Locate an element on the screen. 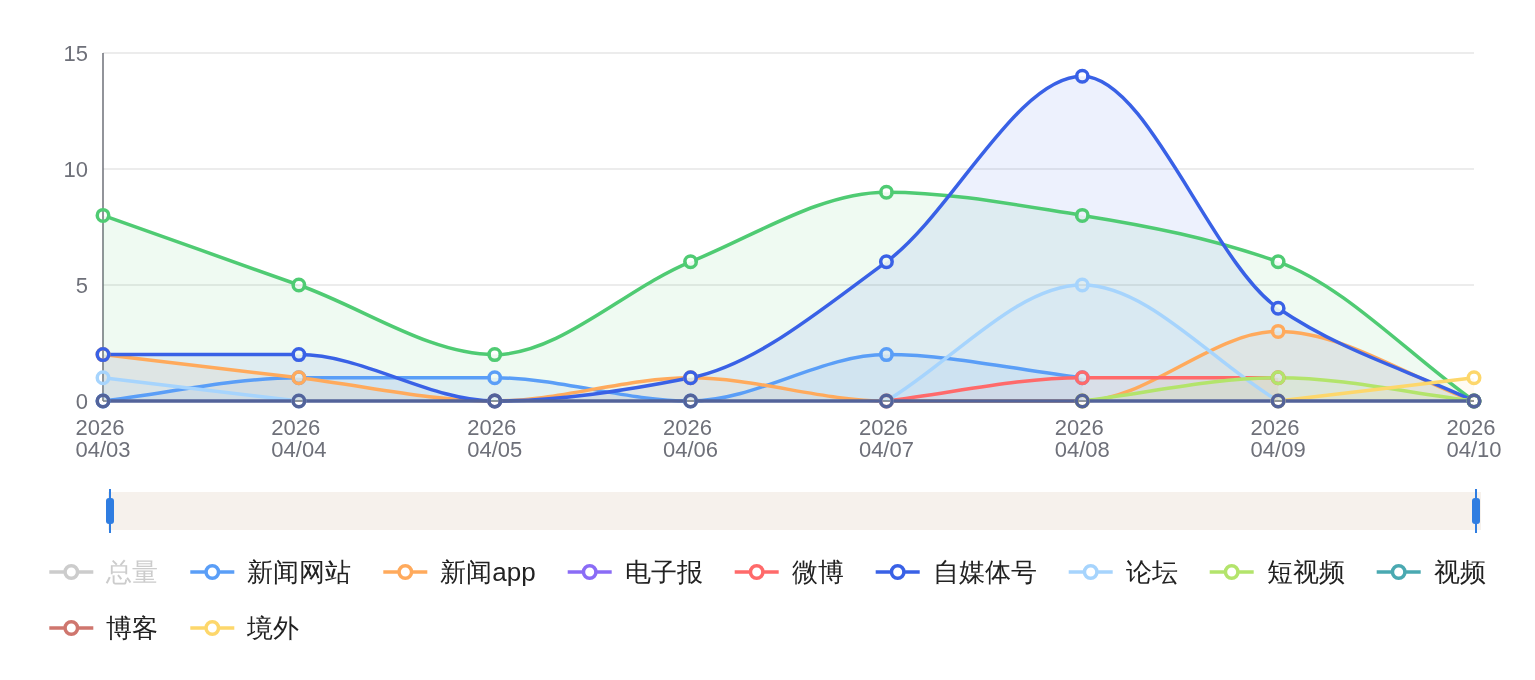 The height and width of the screenshot is (680, 1535). y-tick-label: 10 is located at coordinates (75, 169).